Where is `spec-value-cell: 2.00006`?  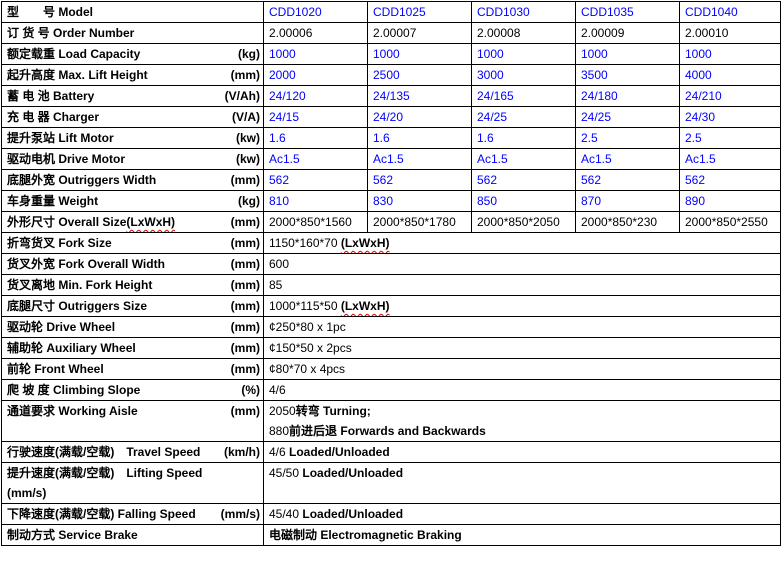 spec-value-cell: 2.00006 is located at coordinates (315, 33).